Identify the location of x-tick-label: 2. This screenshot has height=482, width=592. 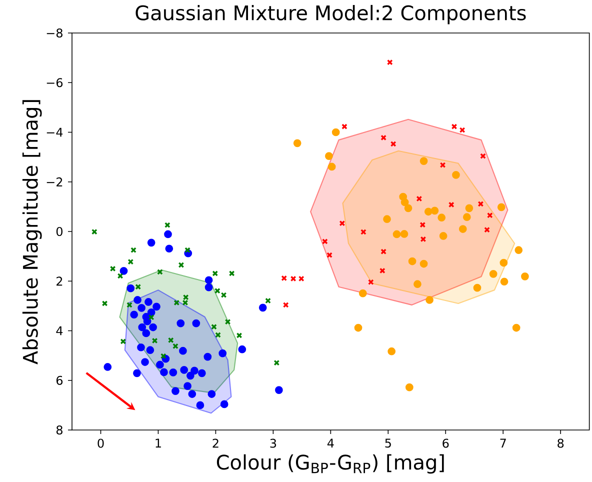
(215, 443).